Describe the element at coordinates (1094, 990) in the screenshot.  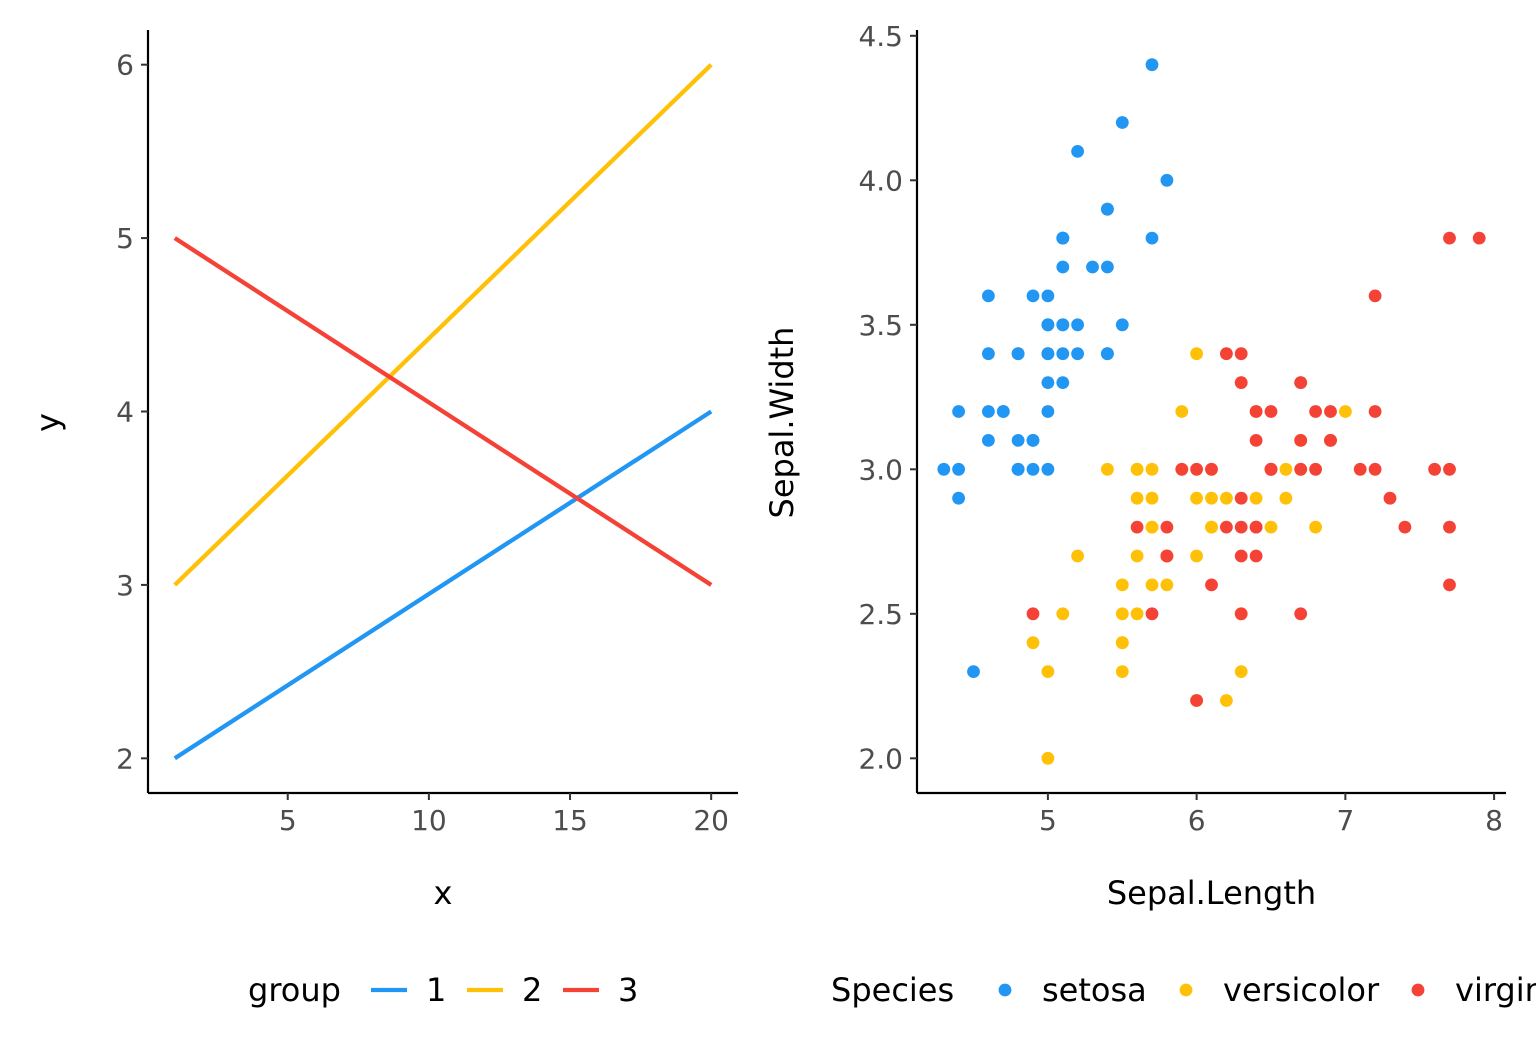
I see `legend-label-setosa: setosa` at that location.